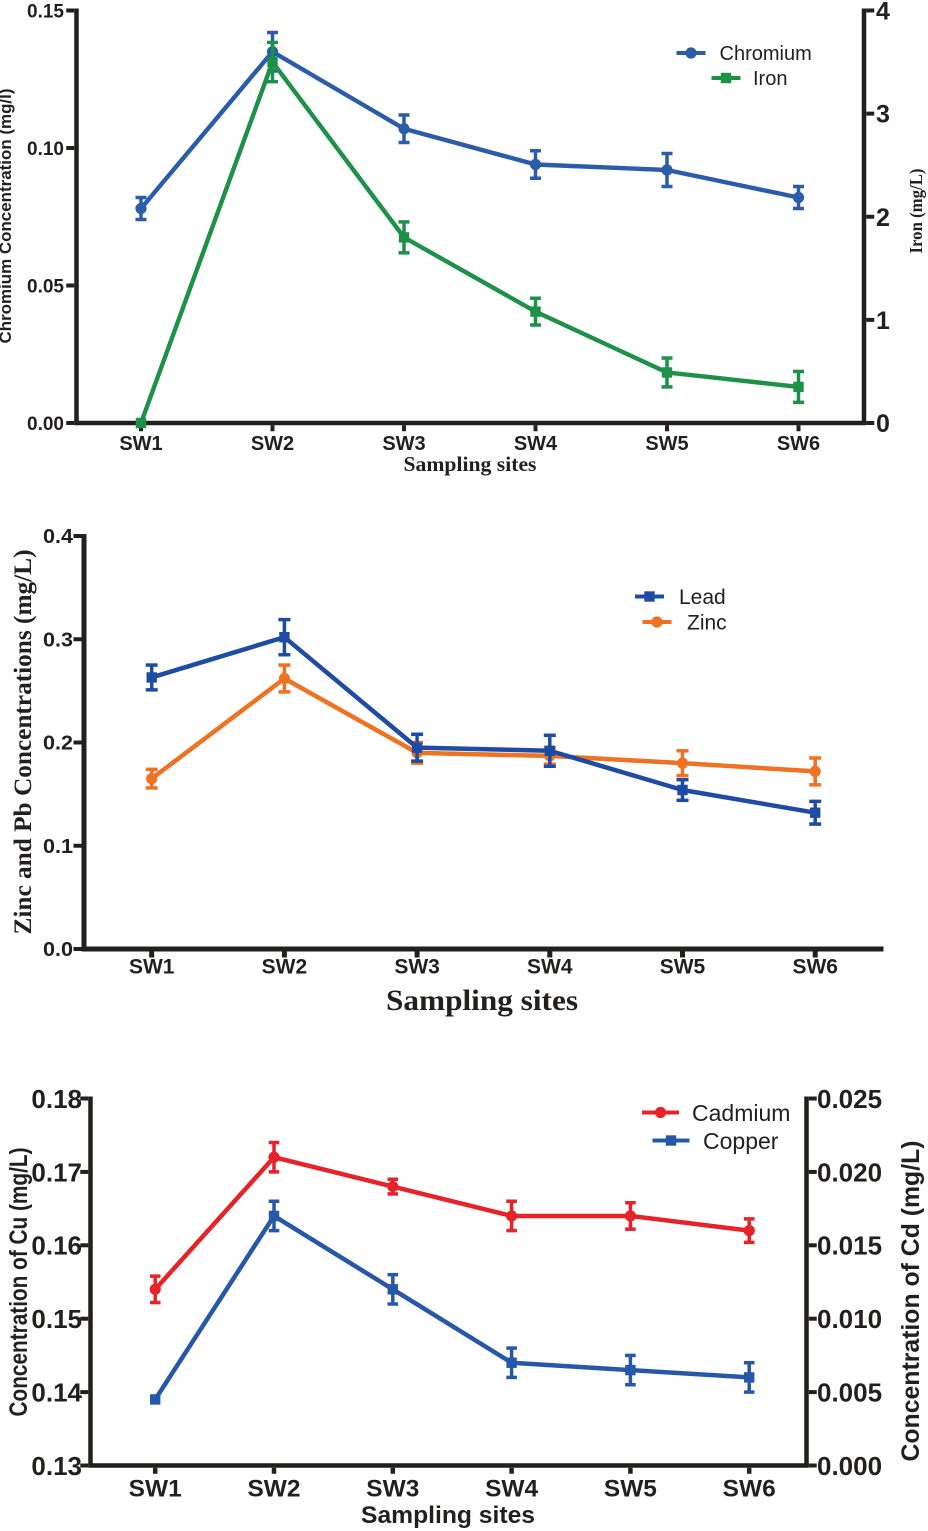  Describe the element at coordinates (883, 218) in the screenshot. I see `right-tick-label: 2` at that location.